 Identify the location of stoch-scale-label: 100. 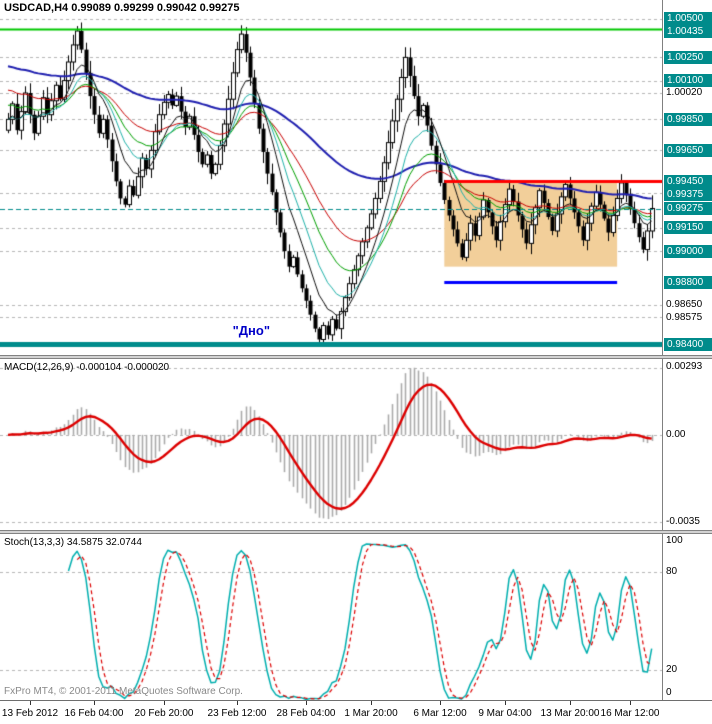
(674, 540).